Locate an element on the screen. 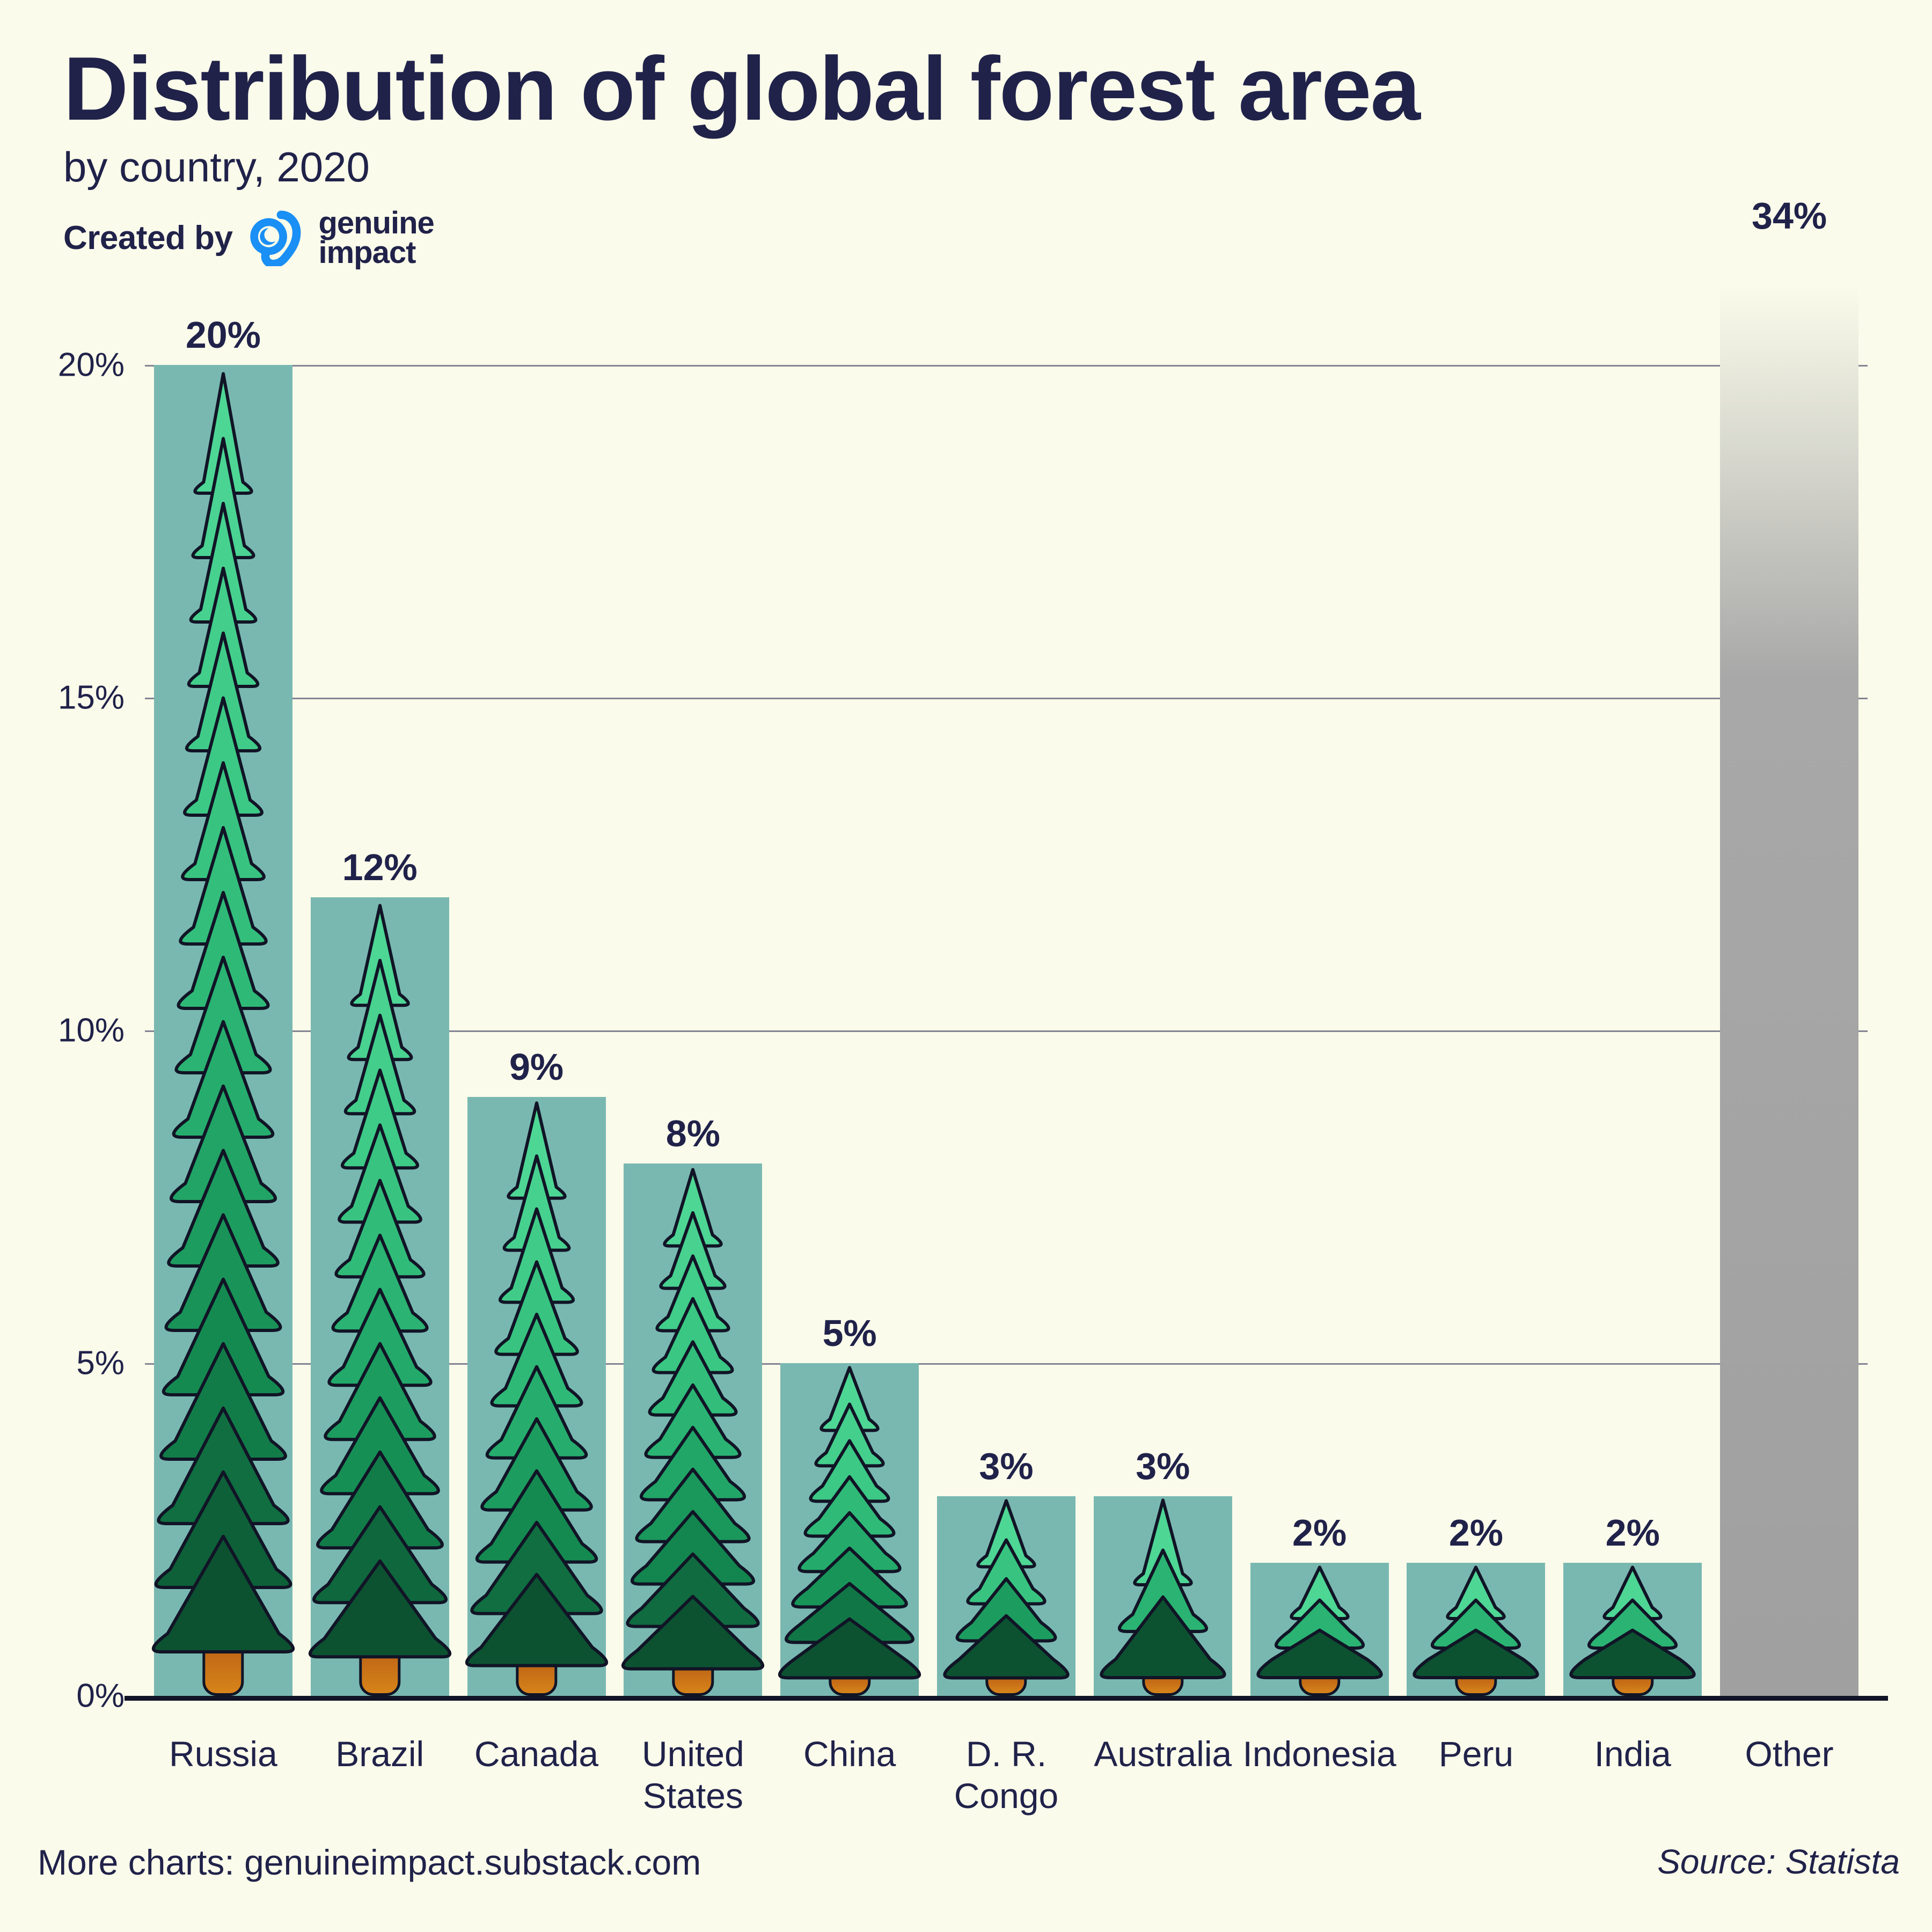  x-axis-label-india: India is located at coordinates (1632, 1754).